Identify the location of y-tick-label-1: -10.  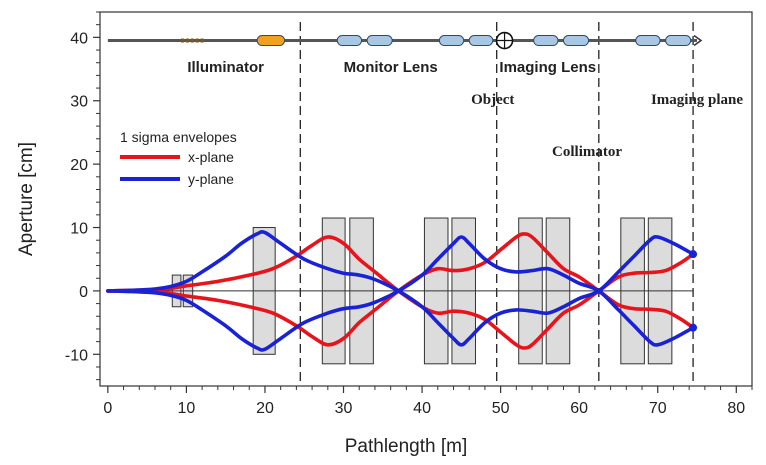
(76, 355).